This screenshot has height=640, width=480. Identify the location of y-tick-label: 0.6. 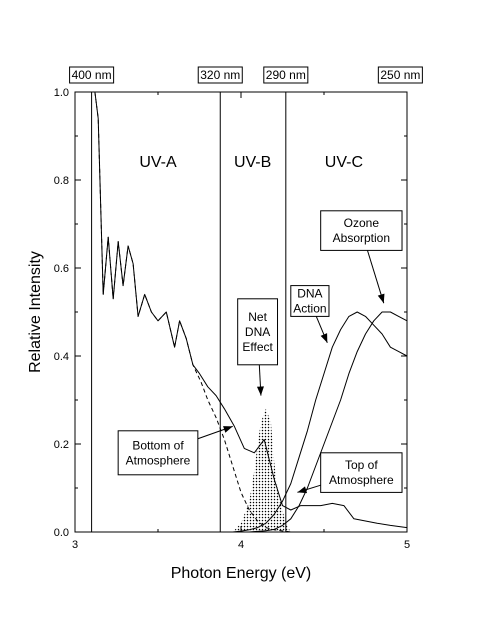
(61, 269).